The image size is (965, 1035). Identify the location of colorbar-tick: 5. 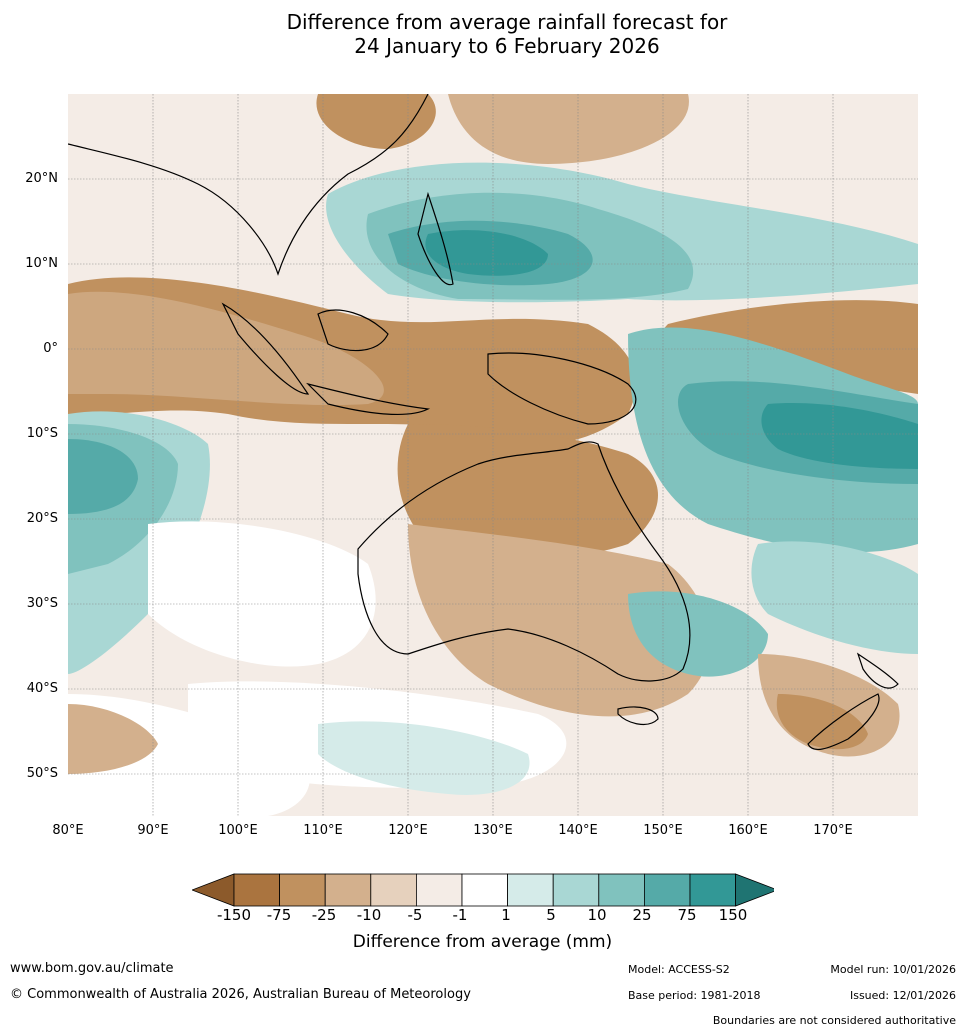
(551, 915).